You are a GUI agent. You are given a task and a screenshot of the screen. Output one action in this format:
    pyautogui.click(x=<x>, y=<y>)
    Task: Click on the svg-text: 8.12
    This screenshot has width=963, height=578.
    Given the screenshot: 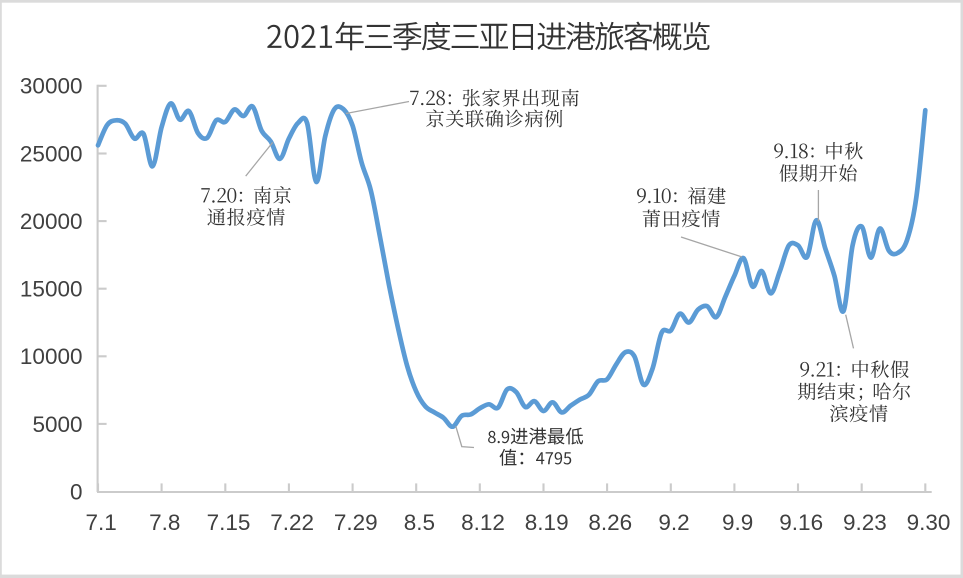 What is the action you would take?
    pyautogui.click(x=483, y=522)
    